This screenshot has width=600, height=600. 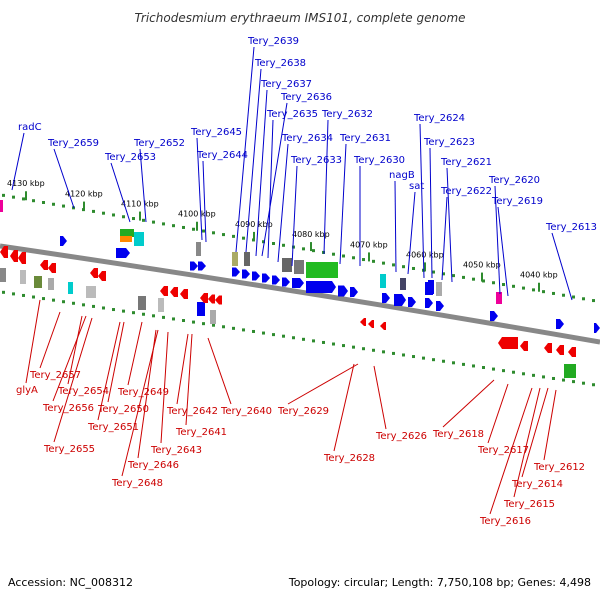 I want to click on gene-label-top: sat, so click(x=416, y=186).